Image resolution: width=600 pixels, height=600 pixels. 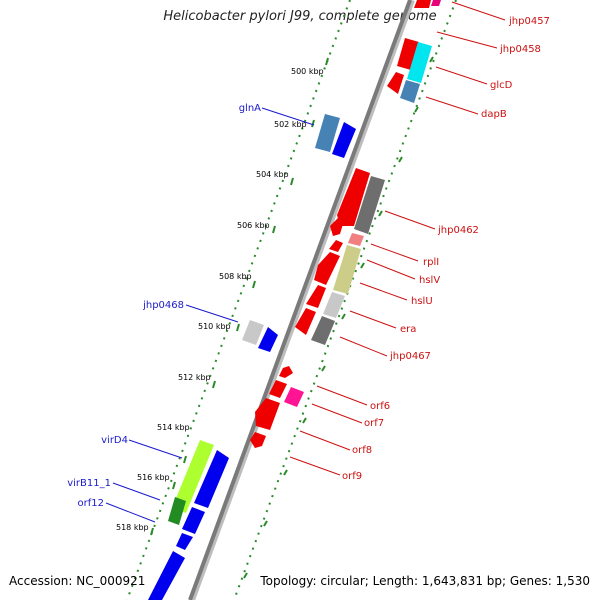 What do you see at coordinates (132, 527) in the screenshot?
I see `tick-label-518: 518 kbp` at bounding box center [132, 527].